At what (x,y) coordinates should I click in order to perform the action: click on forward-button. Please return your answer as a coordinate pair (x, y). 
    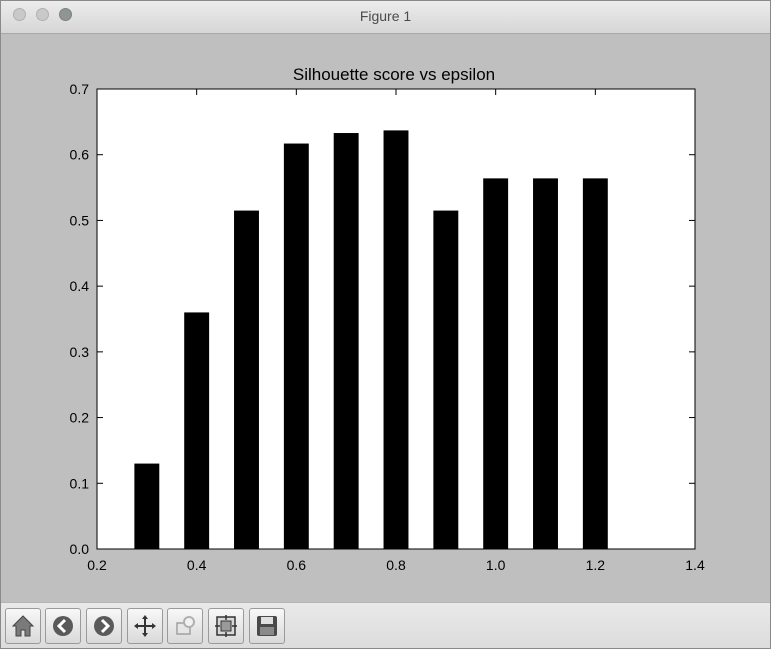
    Looking at the image, I should click on (104, 626).